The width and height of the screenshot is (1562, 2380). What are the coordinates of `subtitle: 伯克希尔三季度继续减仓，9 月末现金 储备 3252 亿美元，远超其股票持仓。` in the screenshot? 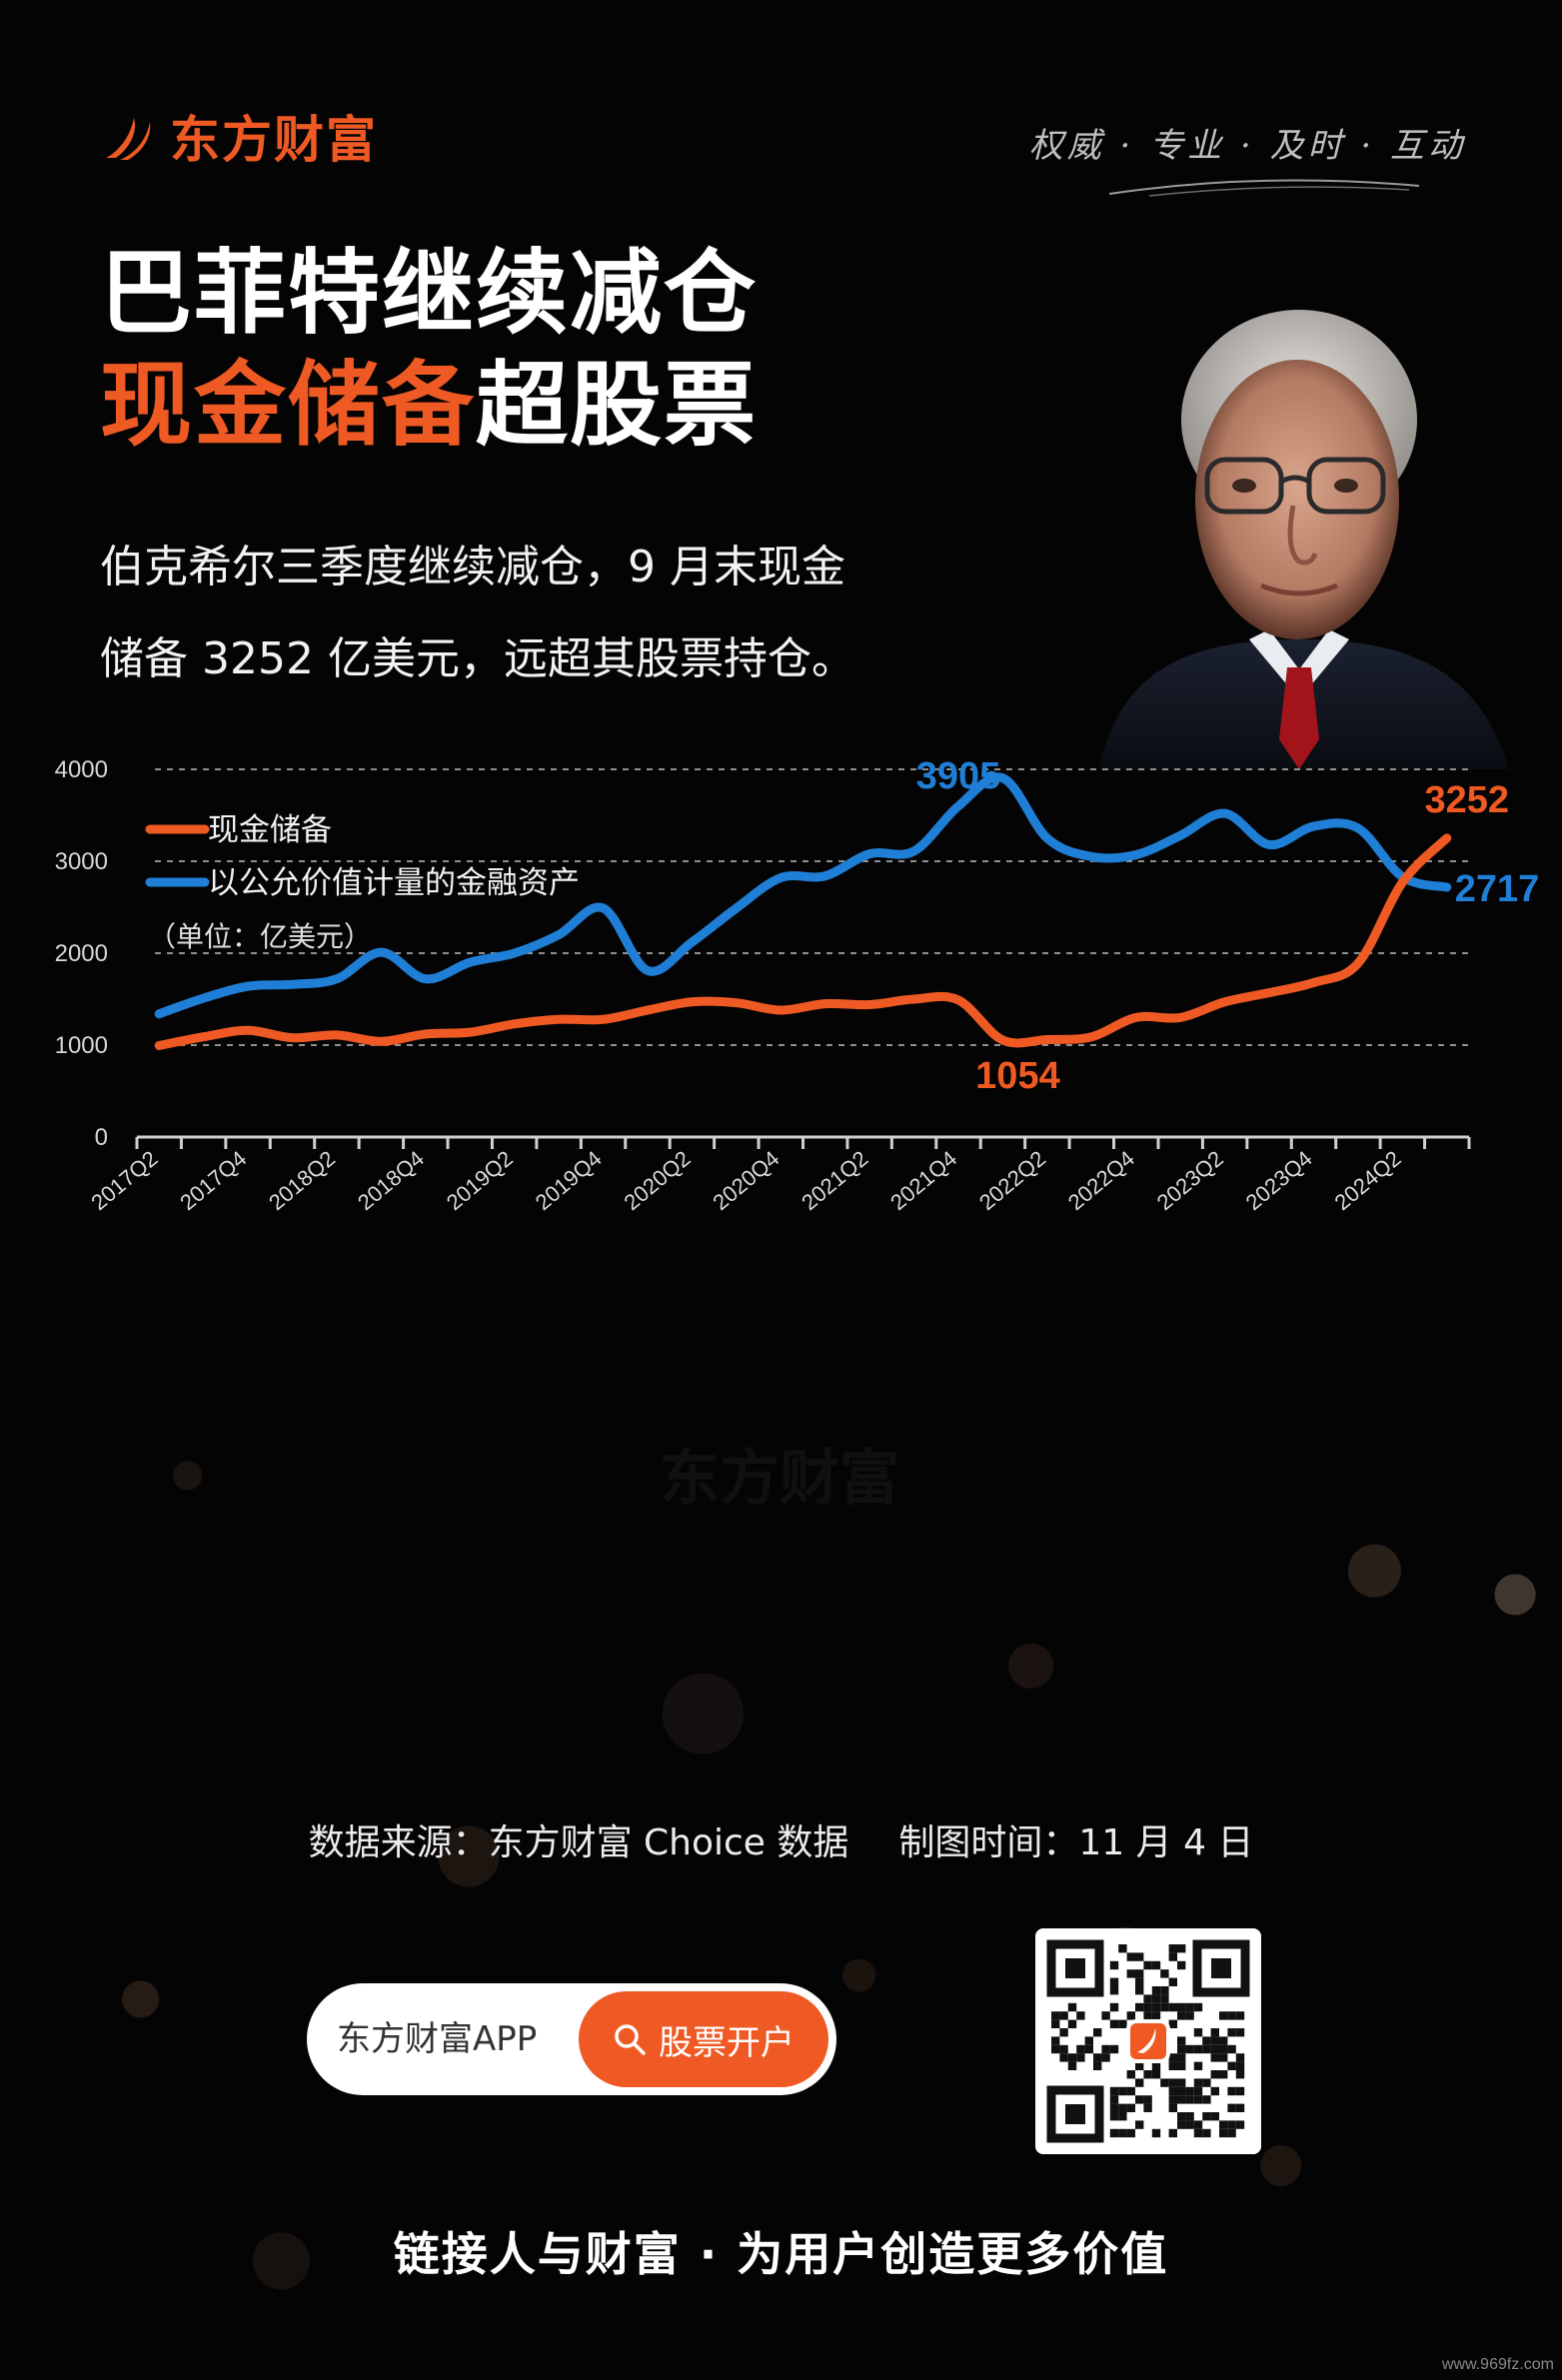 It's located at (549, 614).